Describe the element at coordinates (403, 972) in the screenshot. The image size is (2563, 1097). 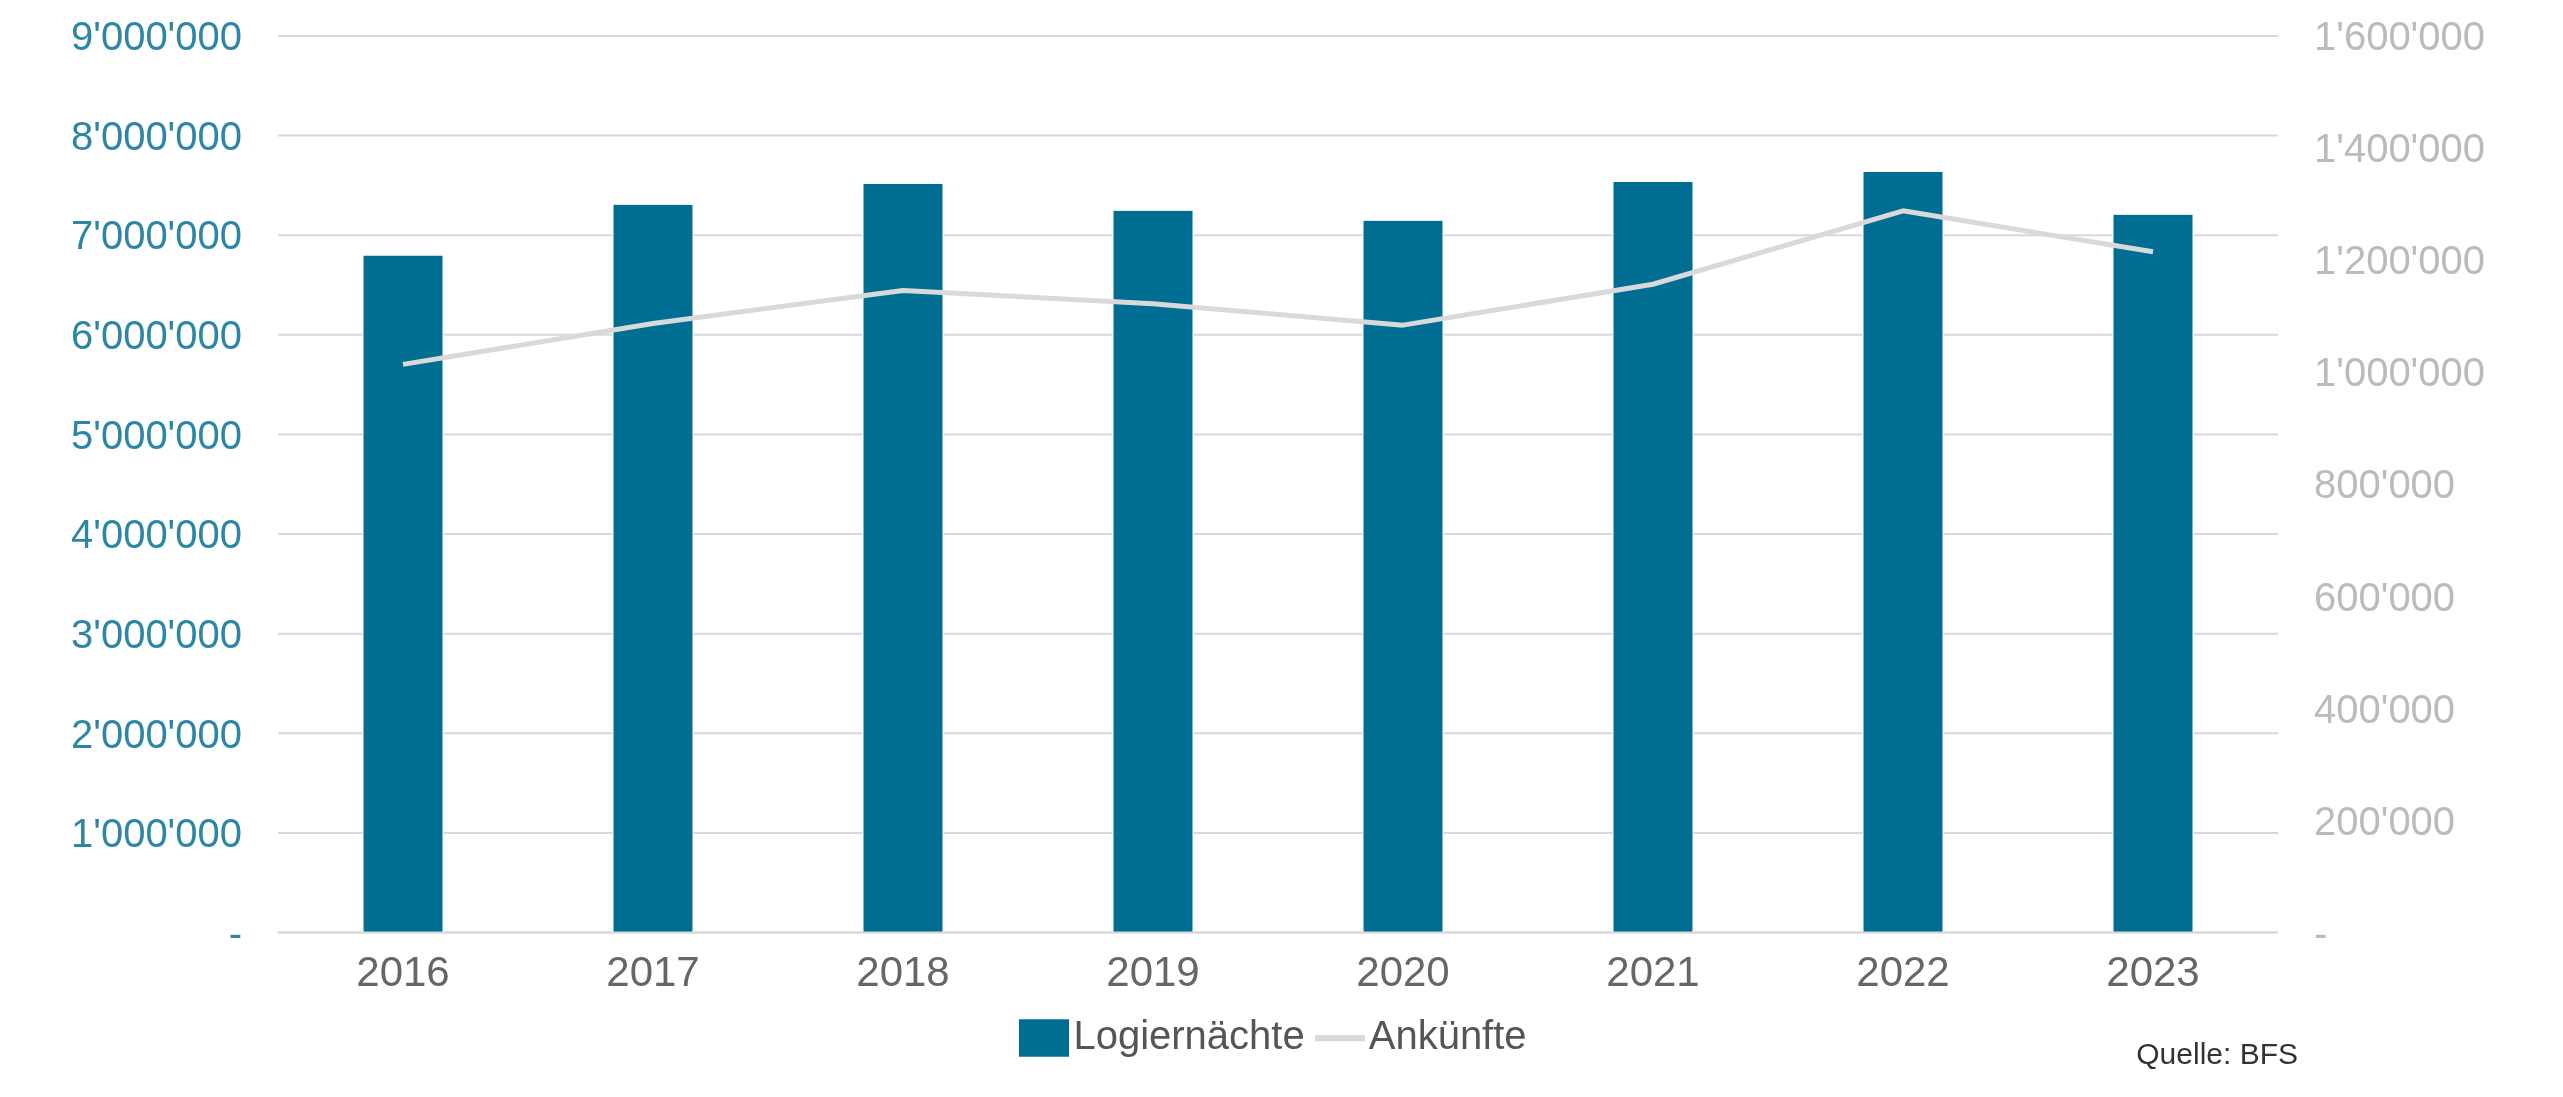
I see `x-tick-label: 2016` at that location.